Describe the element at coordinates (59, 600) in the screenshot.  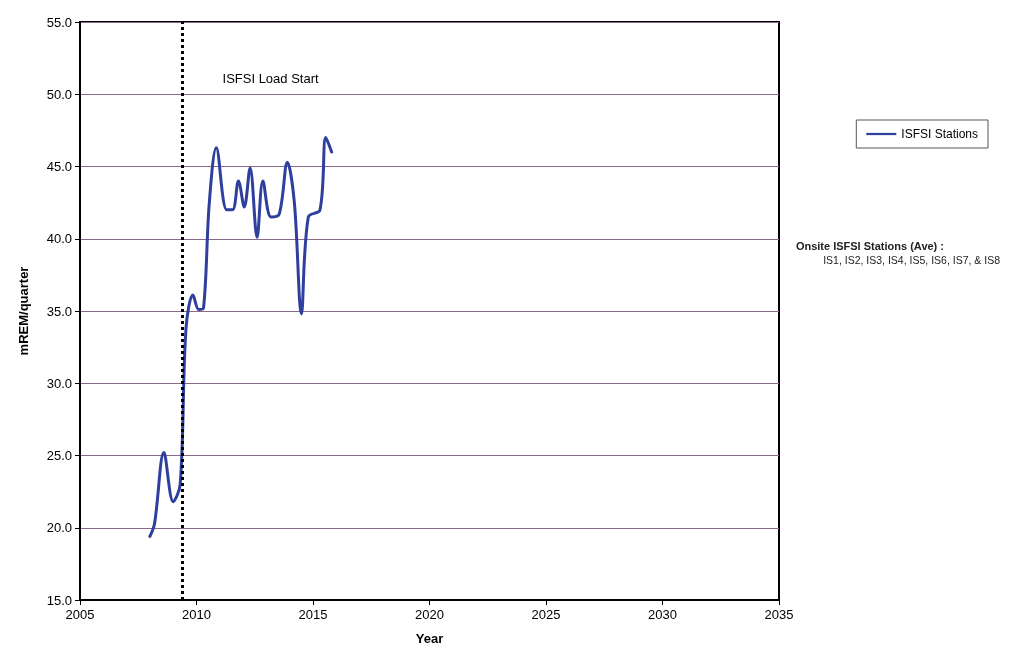
I see `y-tick-label: 15.0` at that location.